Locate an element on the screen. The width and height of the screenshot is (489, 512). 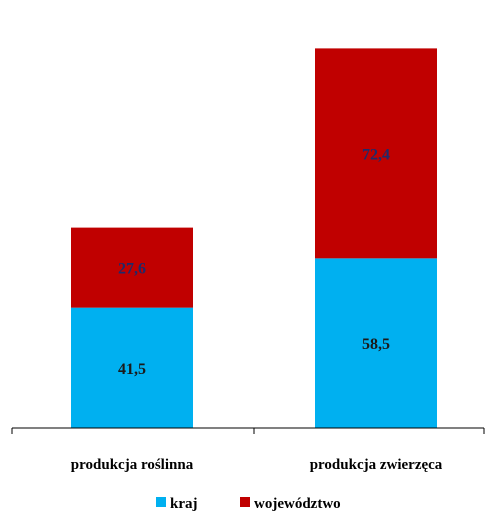
legend-label-wojewodztwo: województwo is located at coordinates (297, 504).